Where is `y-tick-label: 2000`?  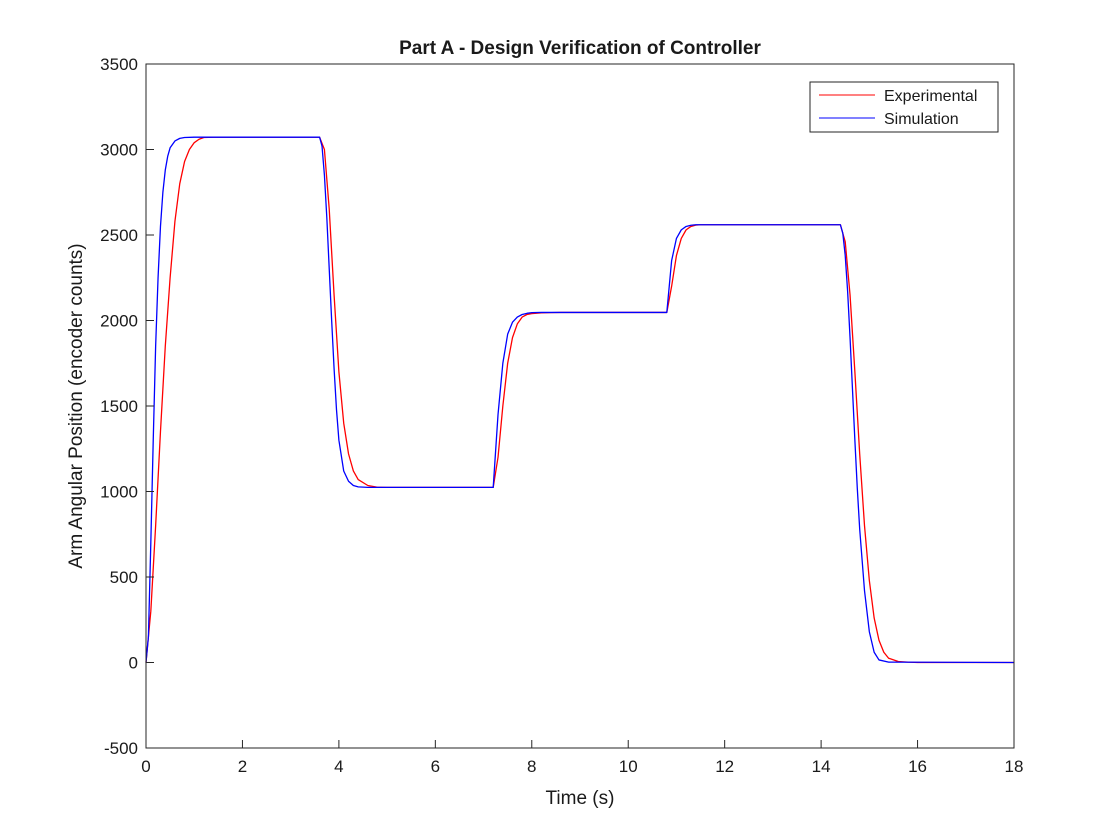
y-tick-label: 2000 is located at coordinates (119, 321).